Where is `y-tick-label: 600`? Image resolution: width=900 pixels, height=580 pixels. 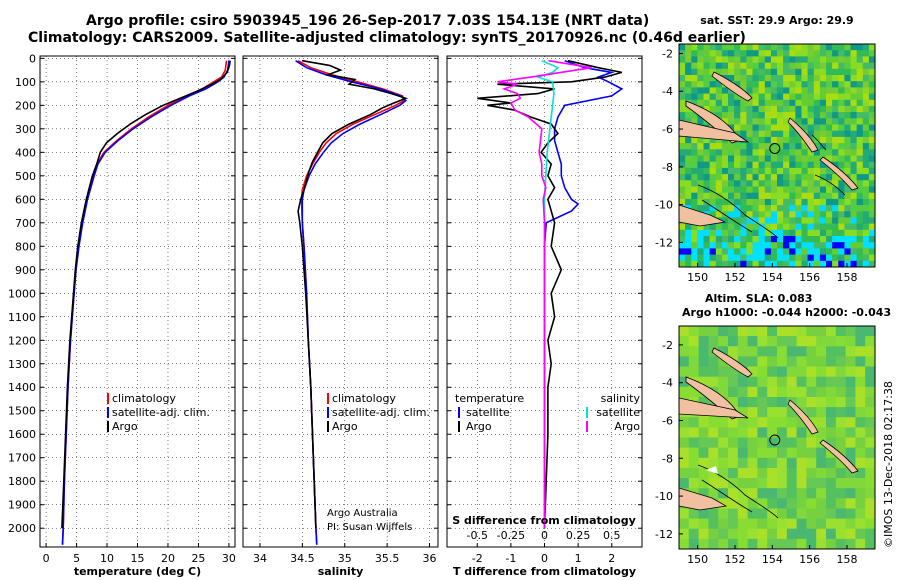 y-tick-label: 600 is located at coordinates (25, 199).